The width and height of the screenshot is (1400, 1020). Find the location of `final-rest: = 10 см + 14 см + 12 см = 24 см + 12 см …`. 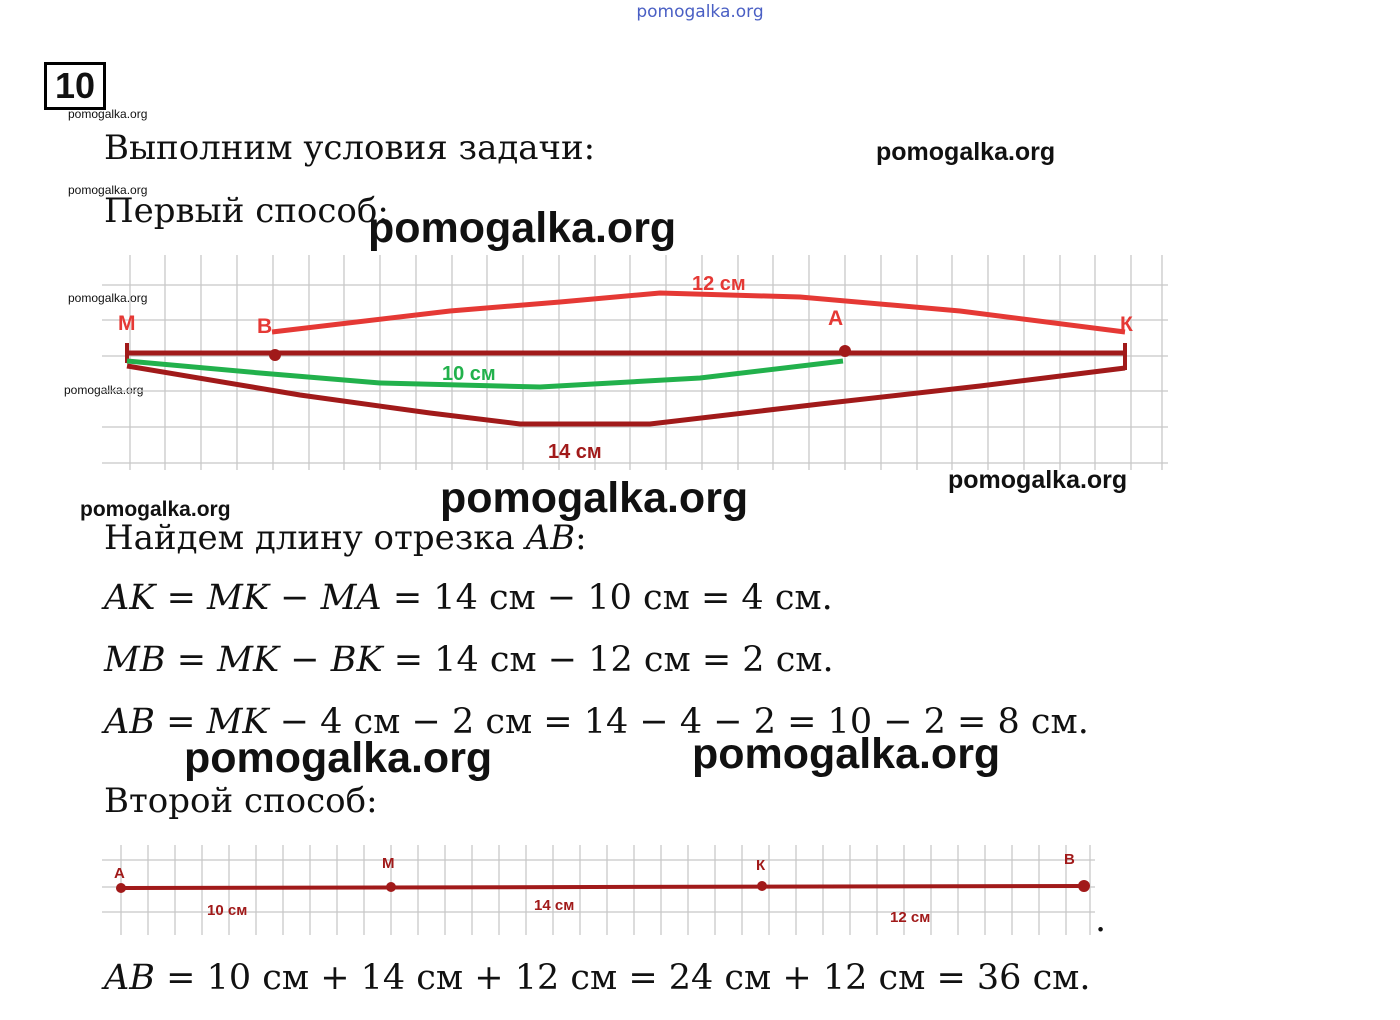

final-rest: = 10 см + 14 см + 12 см = 24 см + 12 см … is located at coordinates (623, 978).